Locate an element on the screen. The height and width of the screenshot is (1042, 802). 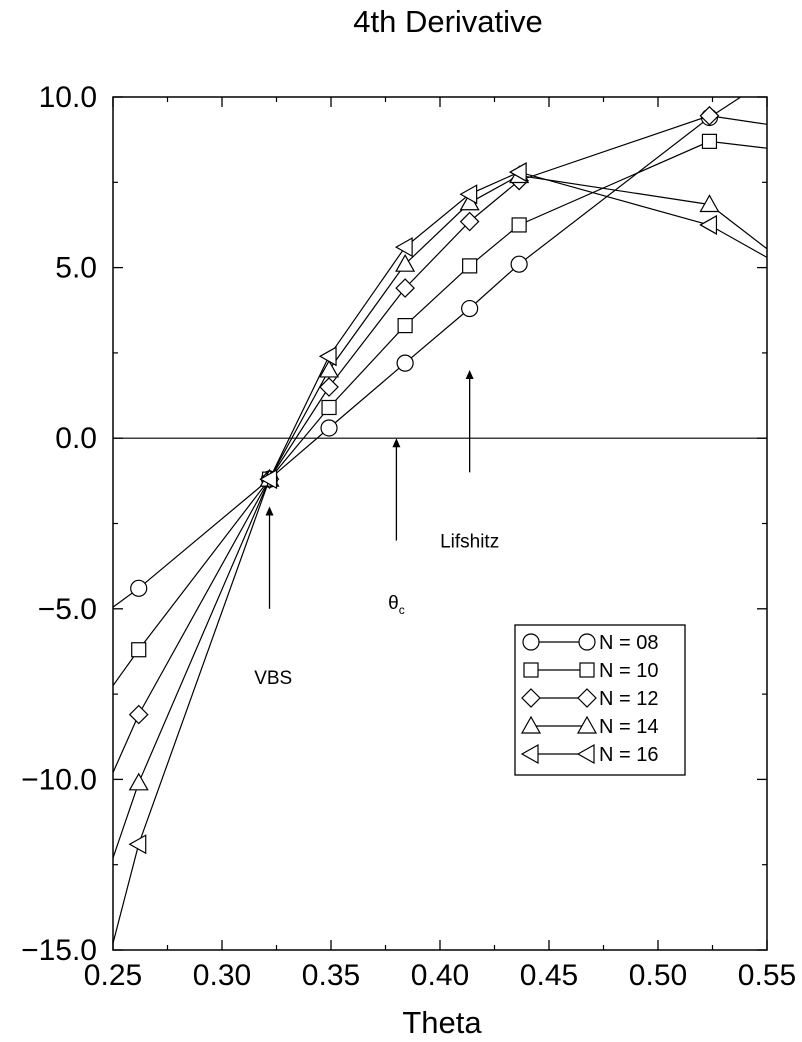
chart-title: 4th Derivative is located at coordinates (448, 21).